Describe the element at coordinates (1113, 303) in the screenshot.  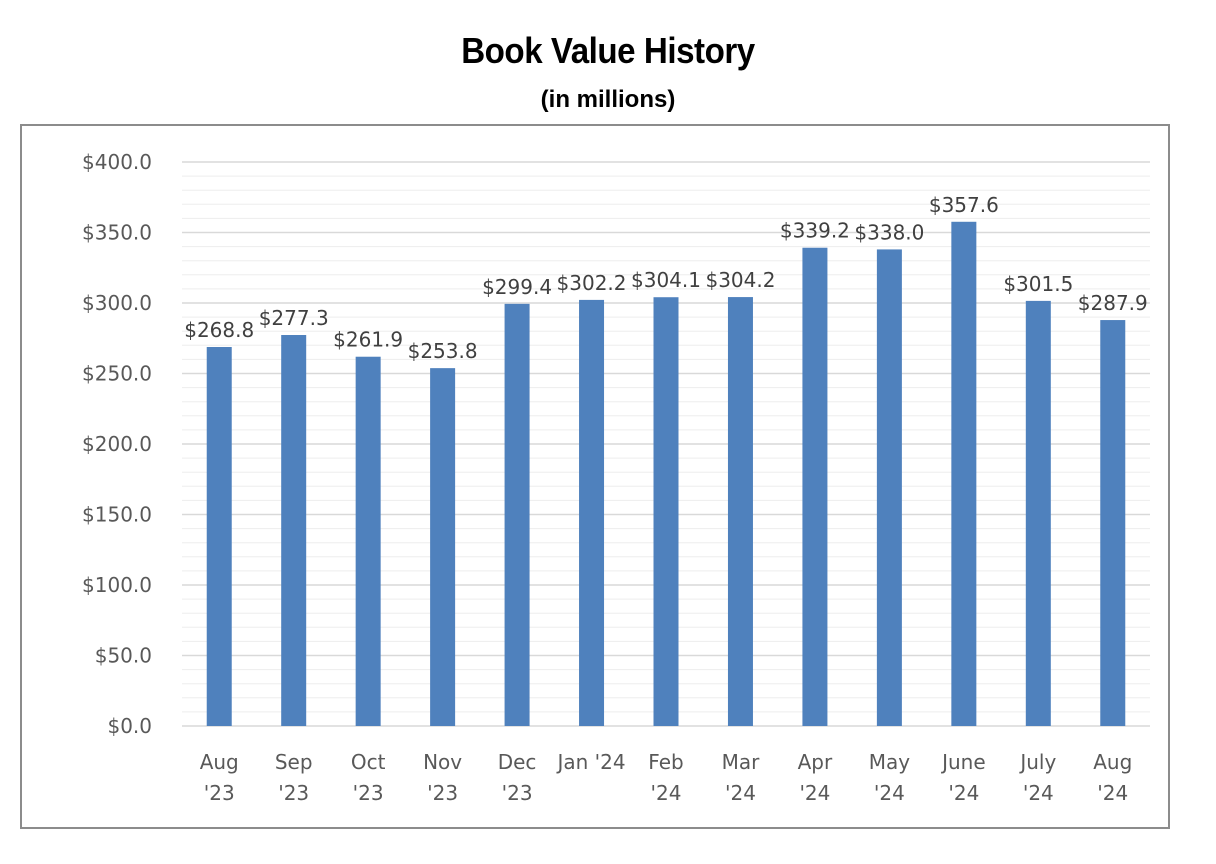
I see `data-label: $287.9` at that location.